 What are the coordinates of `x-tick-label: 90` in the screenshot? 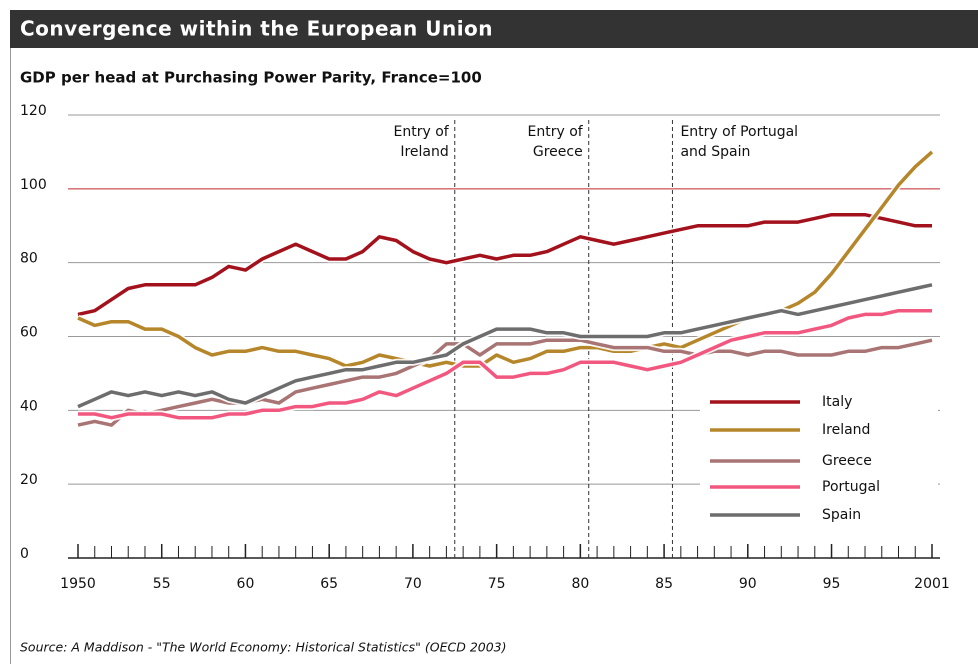 It's located at (748, 584).